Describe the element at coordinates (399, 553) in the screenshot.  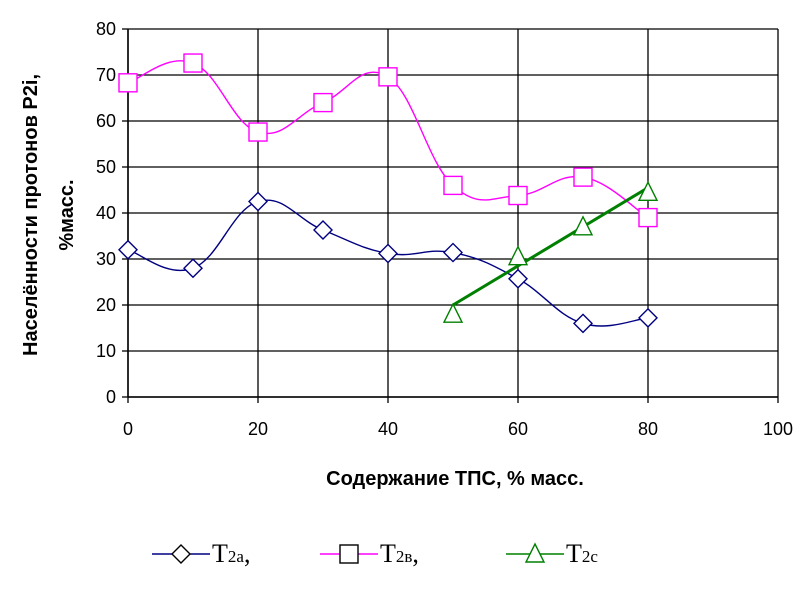
I see `legend-label: T2в,` at that location.